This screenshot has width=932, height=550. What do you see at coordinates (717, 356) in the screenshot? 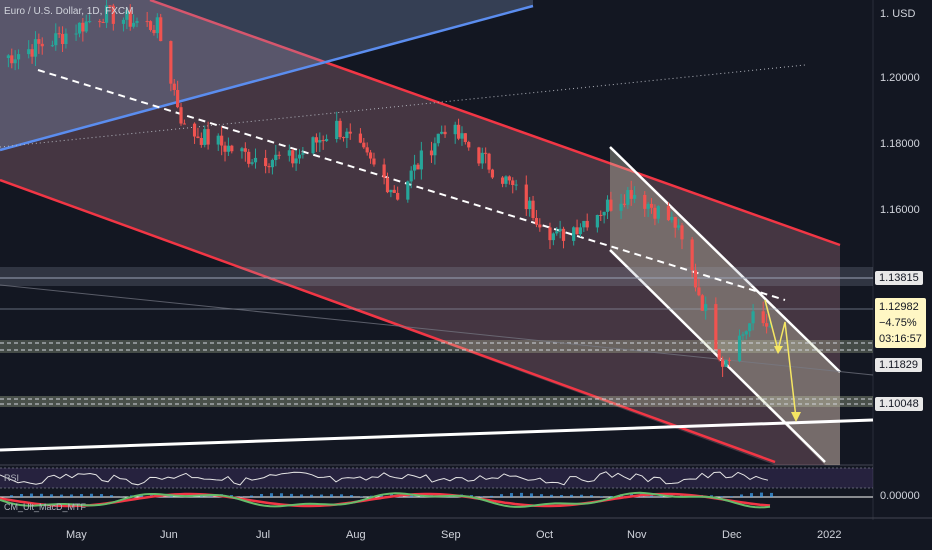
I see `inner-channel-lower` at bounding box center [717, 356].